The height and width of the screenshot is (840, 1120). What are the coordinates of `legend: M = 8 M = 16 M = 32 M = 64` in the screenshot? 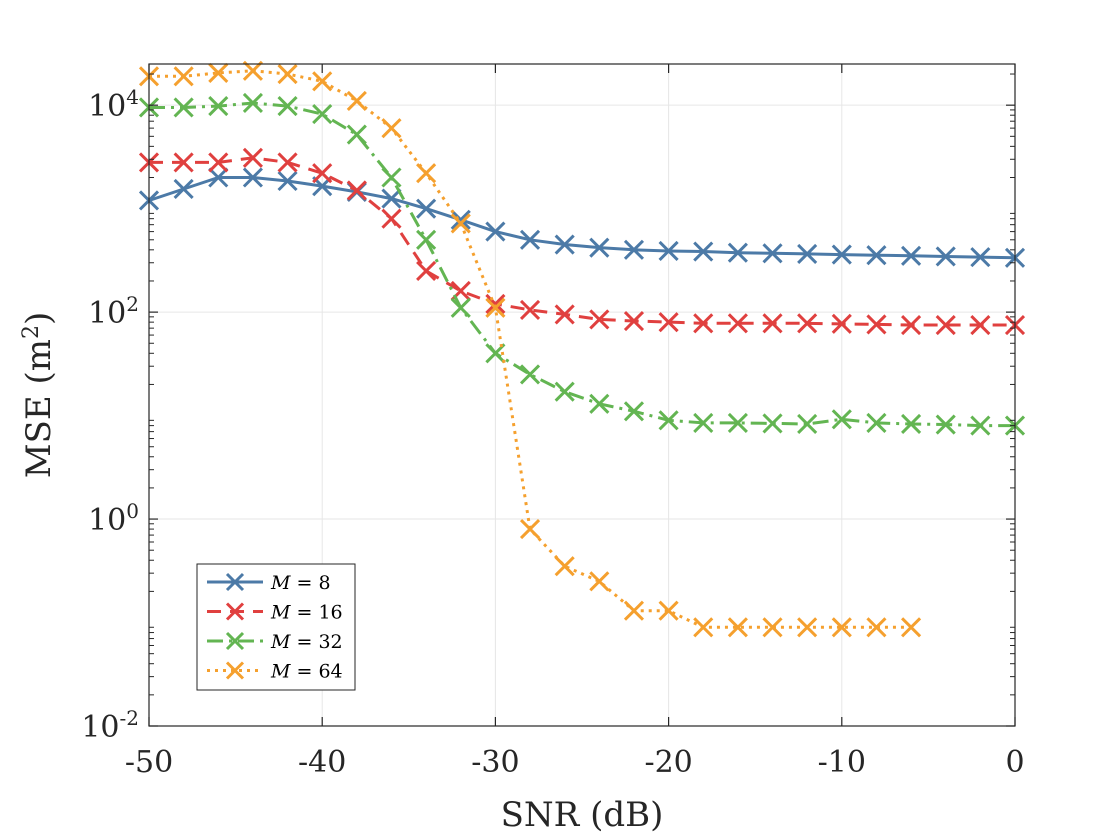 It's located at (276, 627).